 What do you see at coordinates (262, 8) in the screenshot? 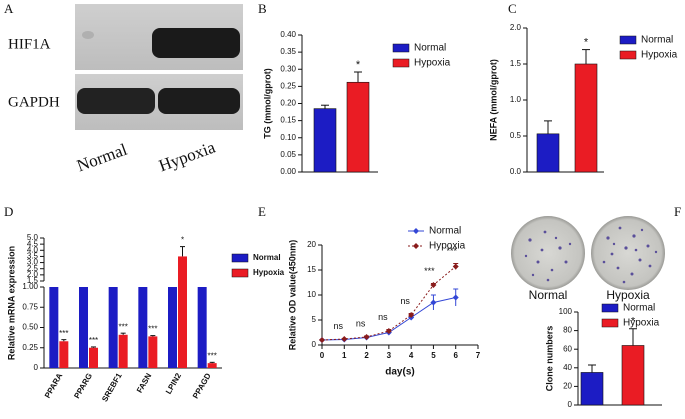
I see `panel-letter: B` at bounding box center [262, 8].